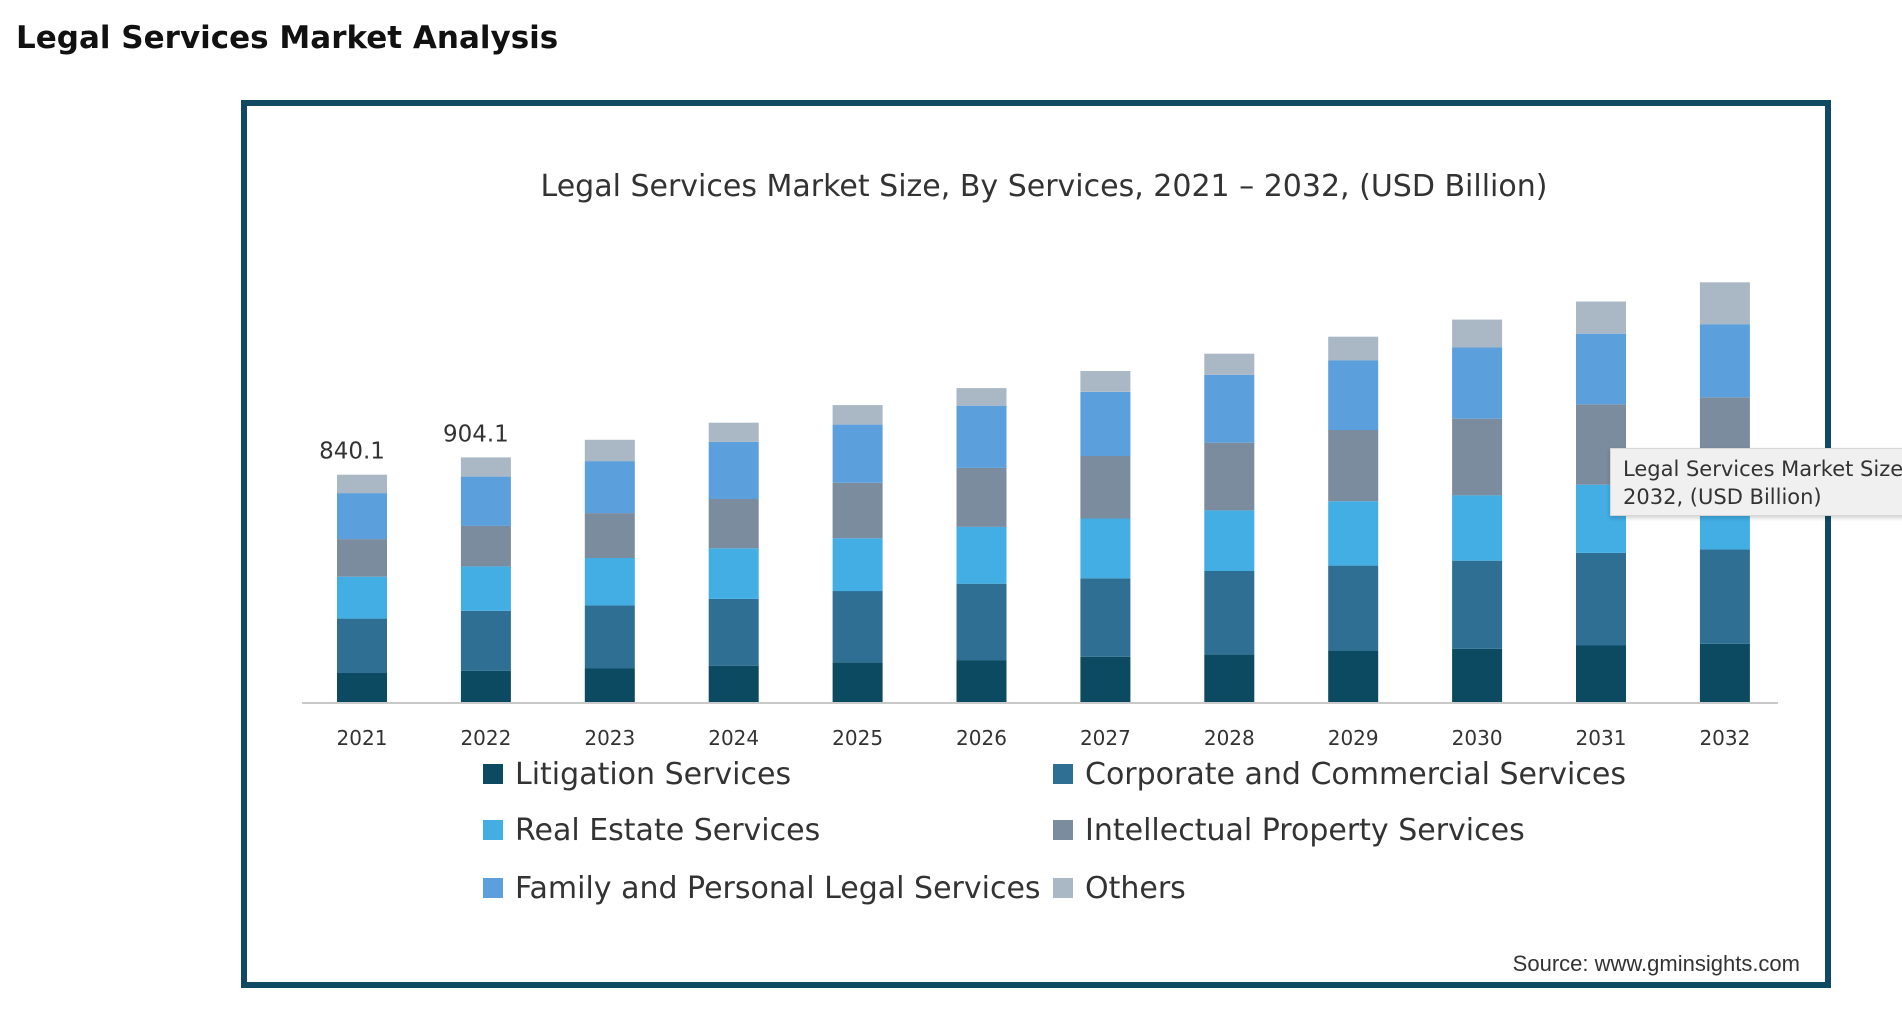 This screenshot has height=1036, width=1902. I want to click on x-tick-label: 2024, so click(733, 738).